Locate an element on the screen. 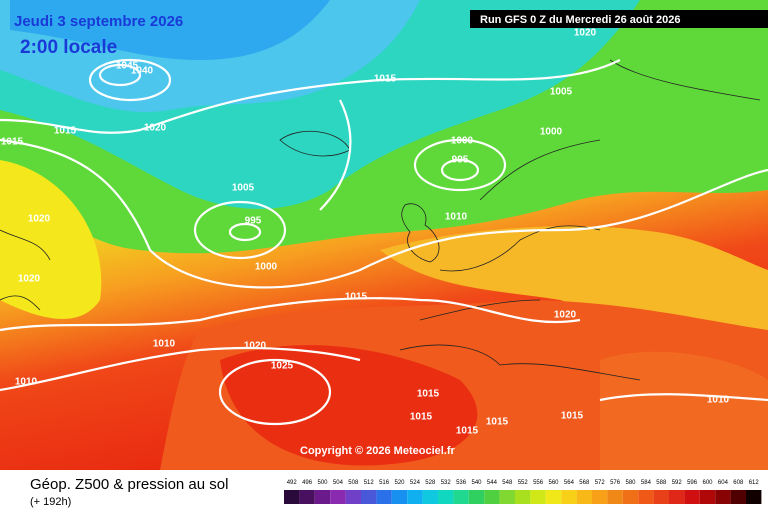  run-banner is located at coordinates (619, 19).